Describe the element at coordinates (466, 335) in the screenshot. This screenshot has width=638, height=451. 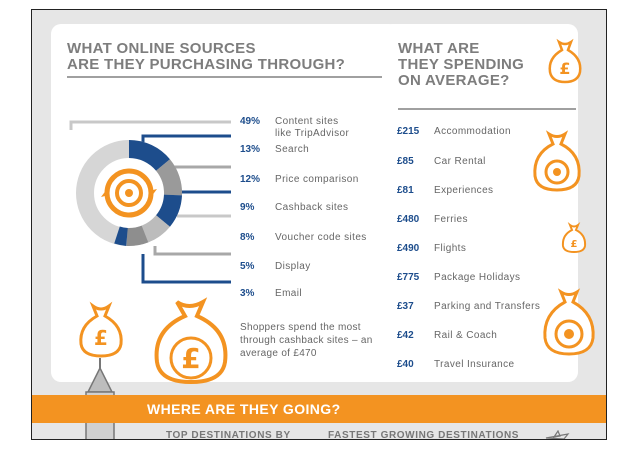
I see `spend-category: Rail & Coach` at that location.